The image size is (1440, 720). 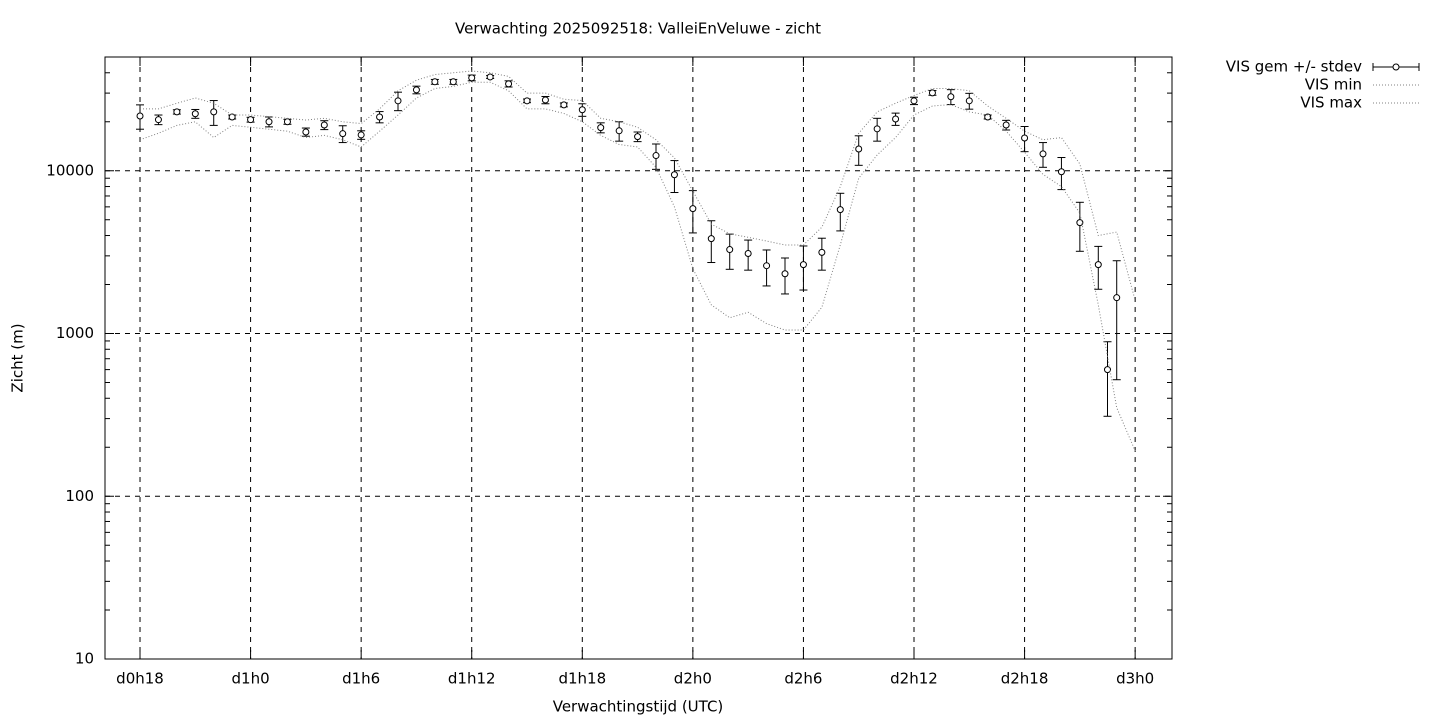 What do you see at coordinates (70, 170) in the screenshot?
I see `y-tick-label: 10000` at bounding box center [70, 170].